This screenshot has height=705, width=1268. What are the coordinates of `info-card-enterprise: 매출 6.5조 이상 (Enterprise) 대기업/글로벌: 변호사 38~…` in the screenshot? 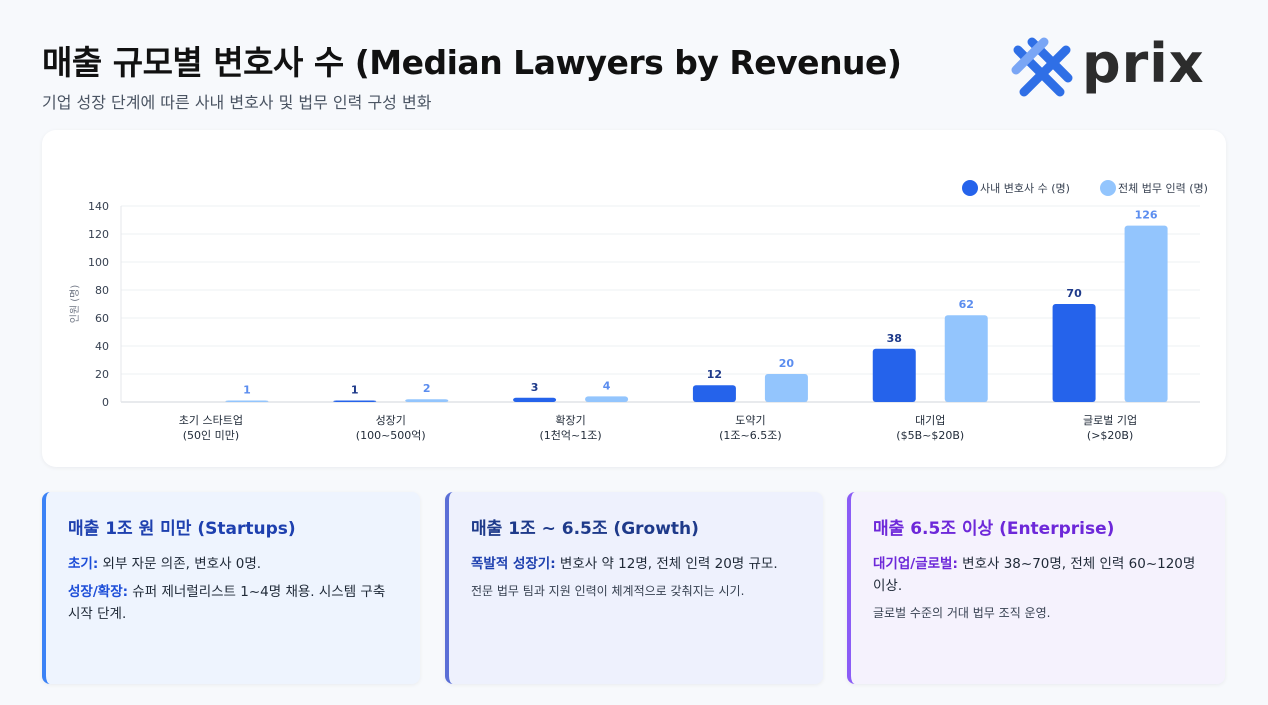 It's located at (1036, 588).